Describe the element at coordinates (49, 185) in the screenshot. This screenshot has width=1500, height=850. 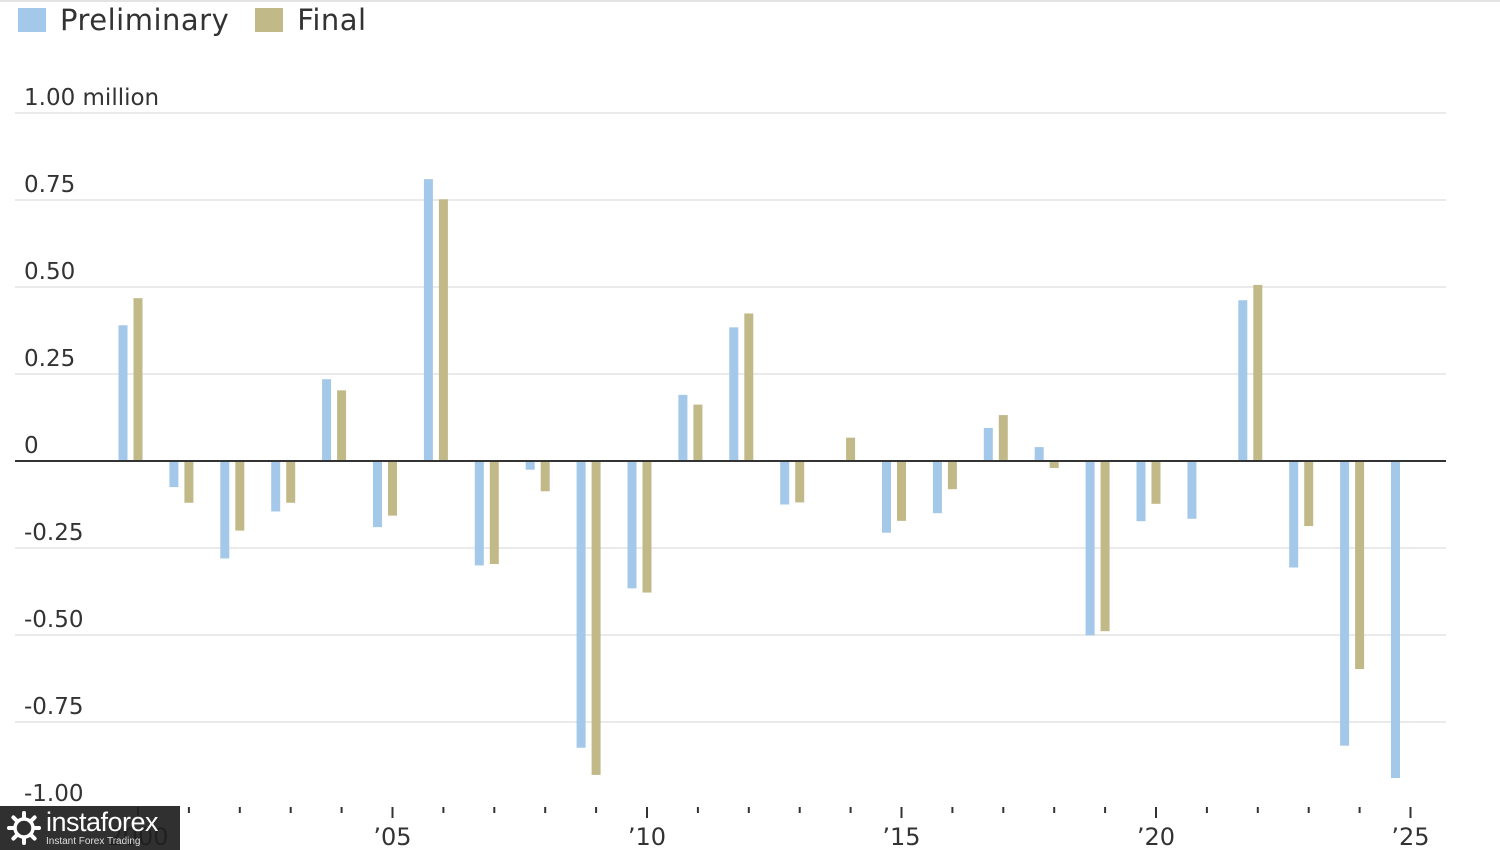
I see `y-tick-label: 0.75` at that location.